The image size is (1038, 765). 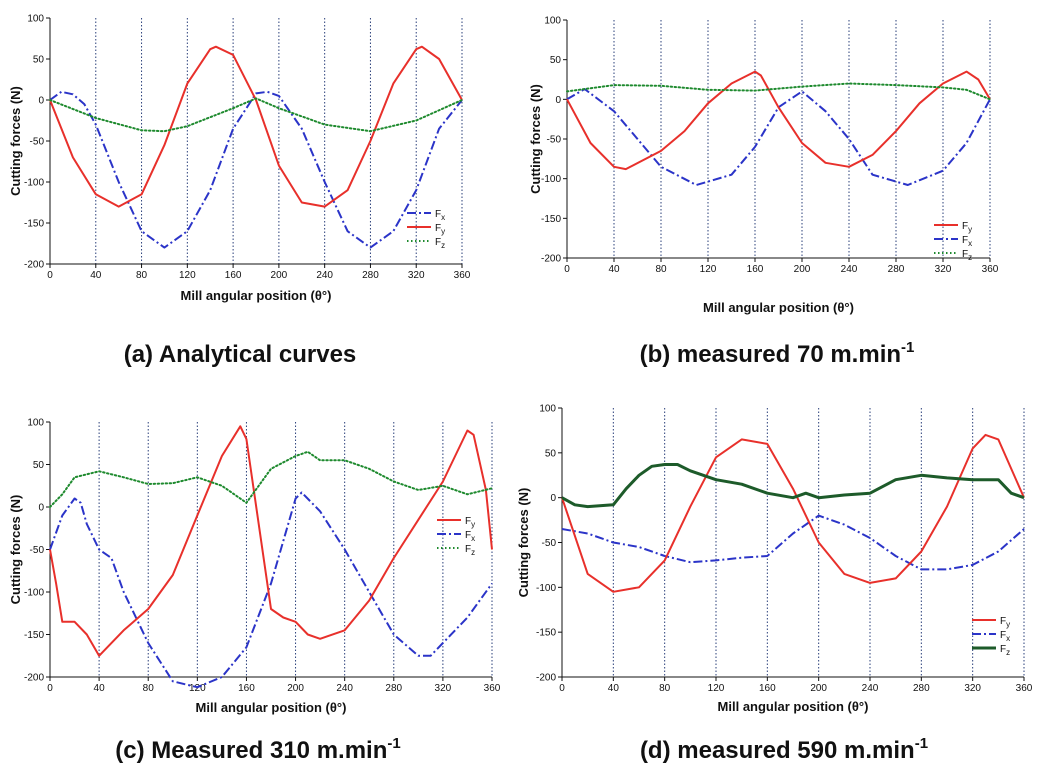 What do you see at coordinates (257, 749) in the screenshot?
I see `panel-caption: (c) Measured 310 m.min-1` at bounding box center [257, 749].